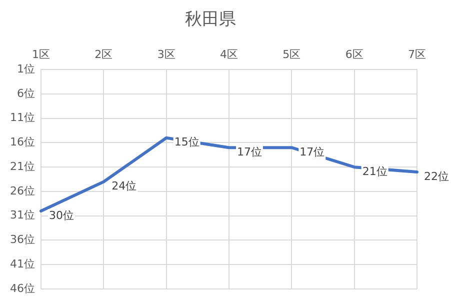 The width and height of the screenshot is (451, 303). What do you see at coordinates (22, 191) in the screenshot?
I see `y-tick-label: 26位` at bounding box center [22, 191].